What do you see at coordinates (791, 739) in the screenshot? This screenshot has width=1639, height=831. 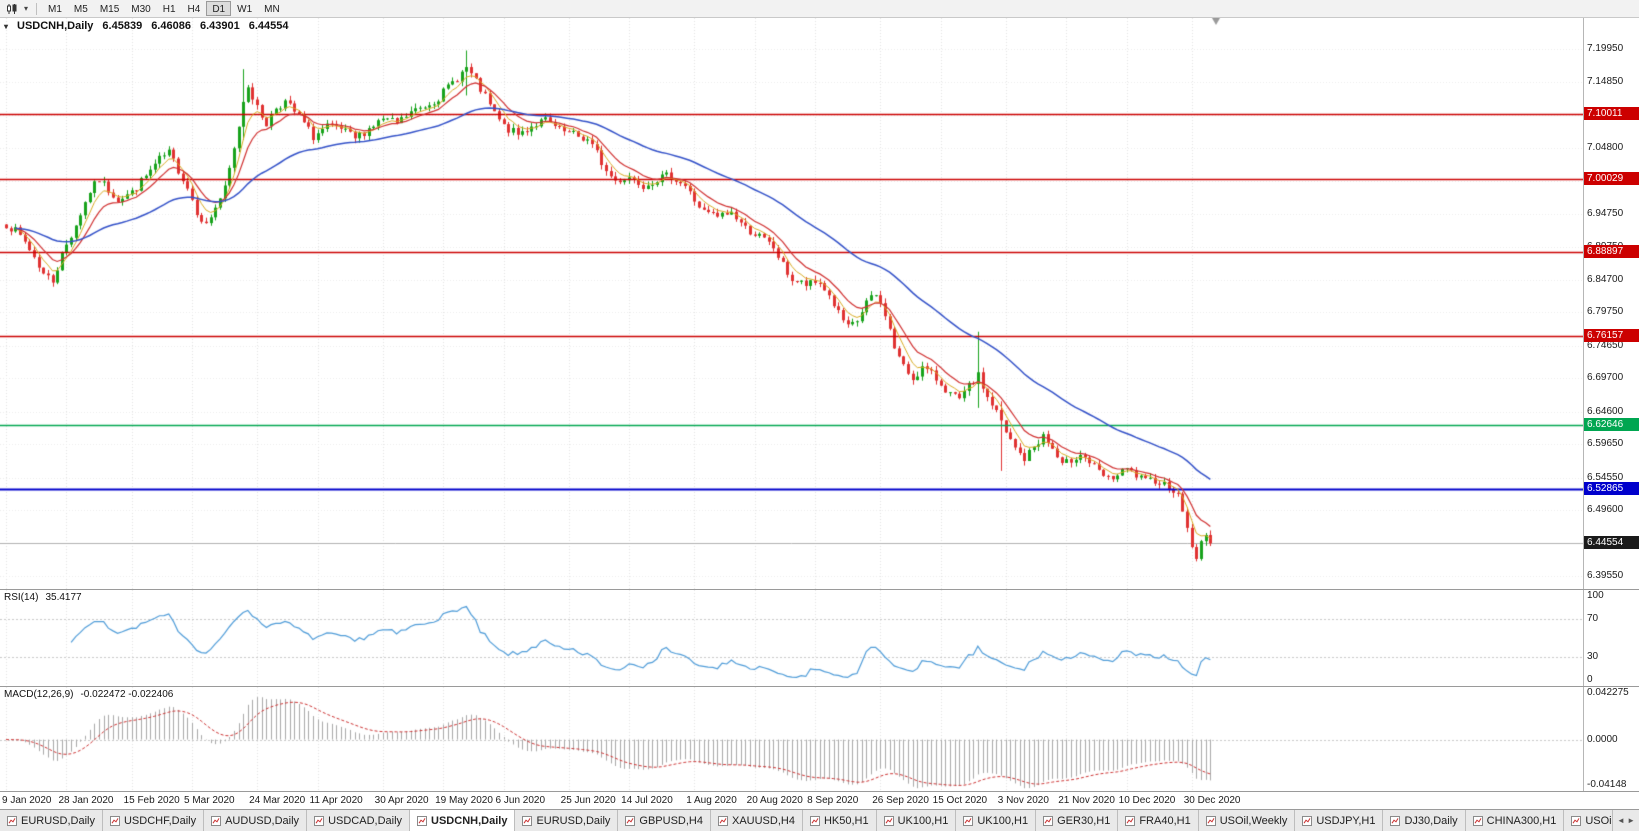 I see `macd-canvas` at bounding box center [791, 739].